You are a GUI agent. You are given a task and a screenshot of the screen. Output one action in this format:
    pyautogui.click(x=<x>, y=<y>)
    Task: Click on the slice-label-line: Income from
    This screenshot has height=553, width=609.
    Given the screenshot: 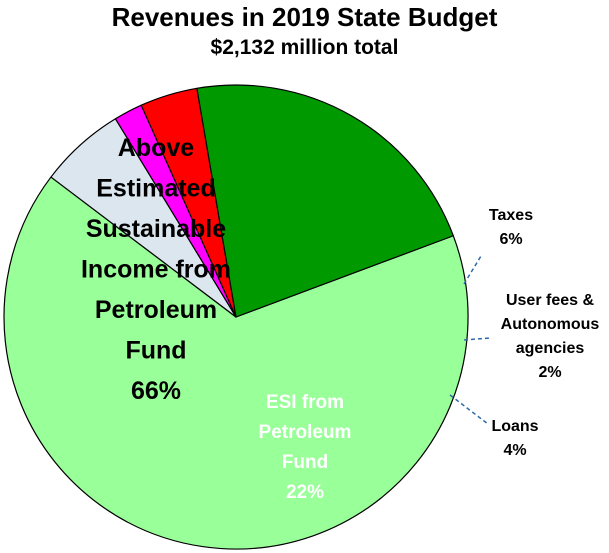 What is the action you would take?
    pyautogui.click(x=156, y=270)
    